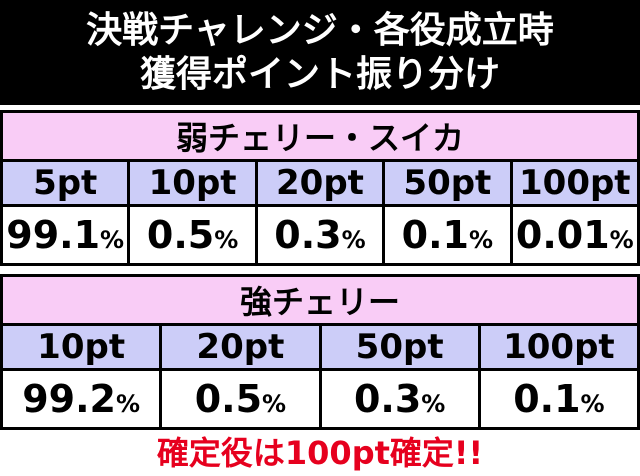 The height and width of the screenshot is (476, 640). What do you see at coordinates (320, 453) in the screenshot?
I see `footer-note: 確定役は100pt確定!!` at bounding box center [320, 453].